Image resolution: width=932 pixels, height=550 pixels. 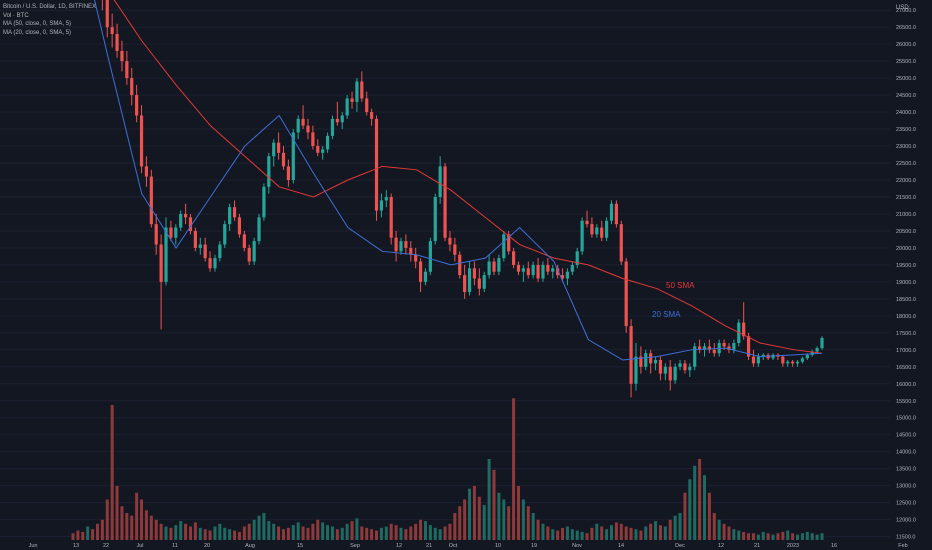 I want to click on ma20-legend: MA (20, close, 0, SMA, 5), so click(x=37, y=32).